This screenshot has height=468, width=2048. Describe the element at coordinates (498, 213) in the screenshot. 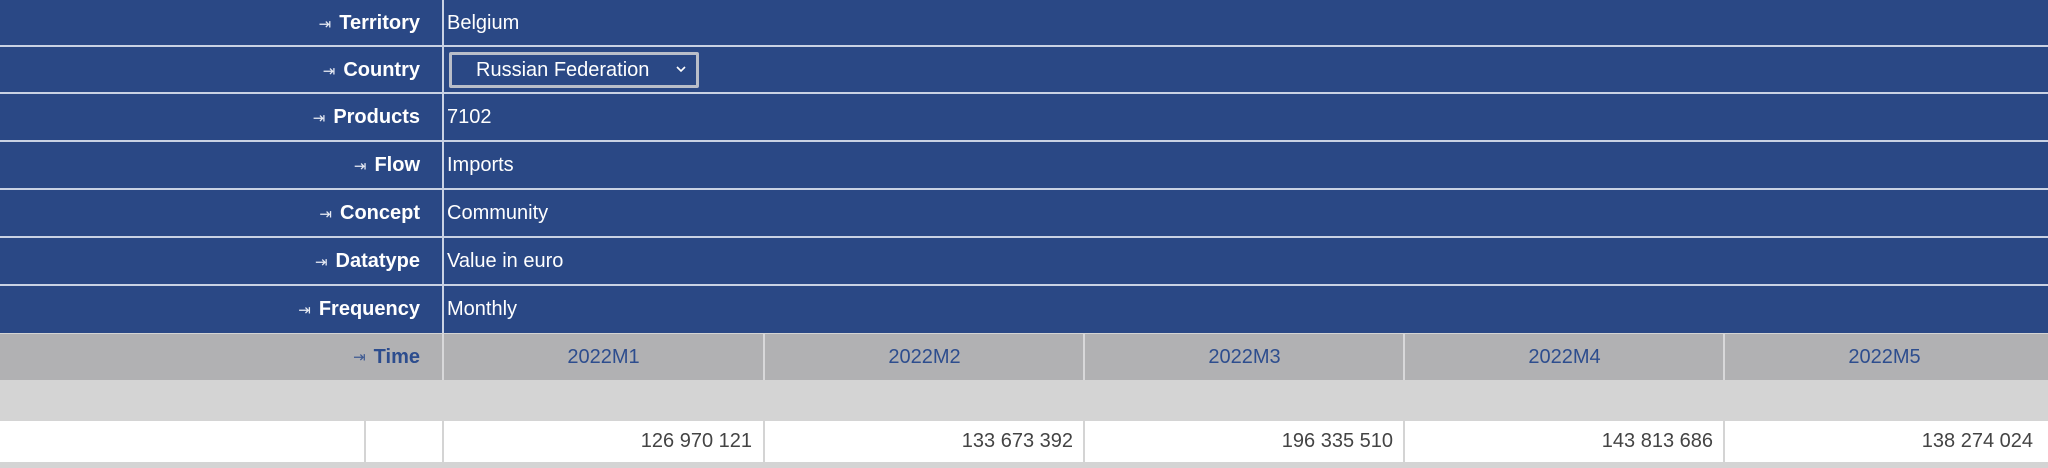

I see `filter-value-concept: Community` at that location.